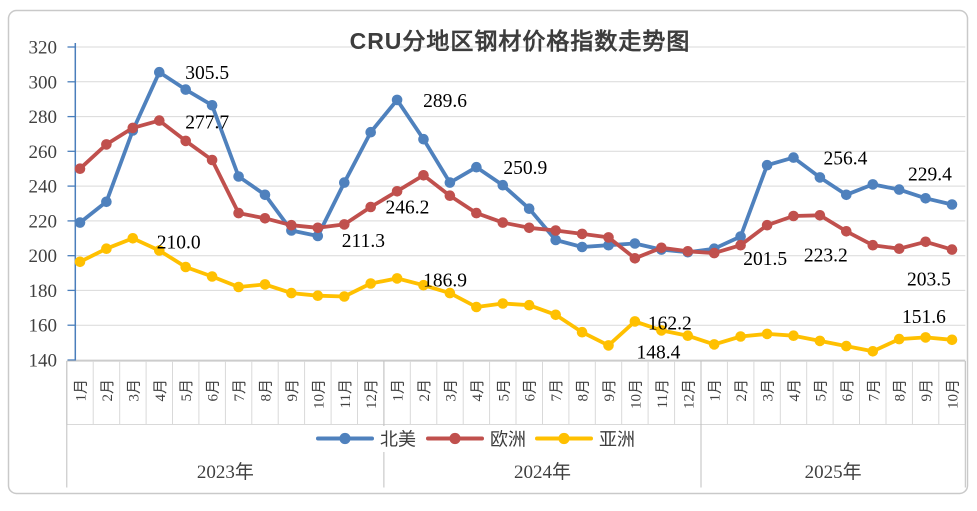 This screenshot has height=511, width=977. Describe the element at coordinates (43, 187) in the screenshot. I see `y-tick-label-240: 240` at that location.